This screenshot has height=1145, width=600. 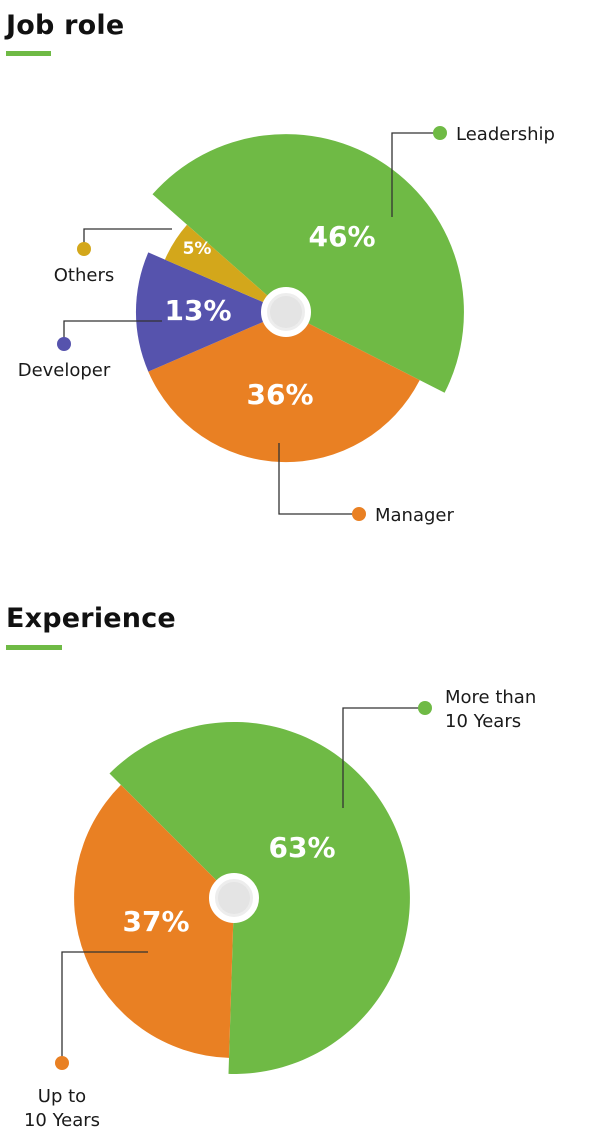 I want to click on legend-dot-up-to-10-years, so click(x=62, y=1063).